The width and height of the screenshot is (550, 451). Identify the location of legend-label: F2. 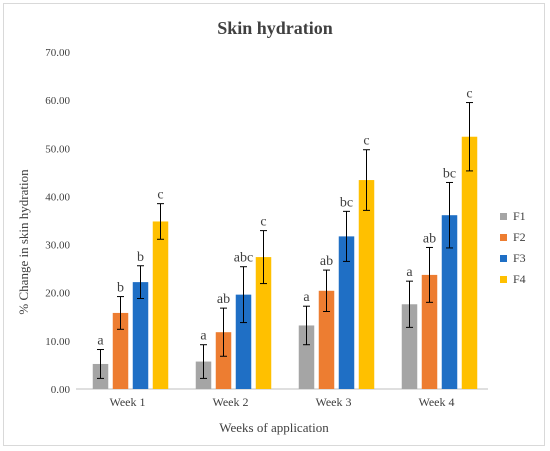
(519, 237).